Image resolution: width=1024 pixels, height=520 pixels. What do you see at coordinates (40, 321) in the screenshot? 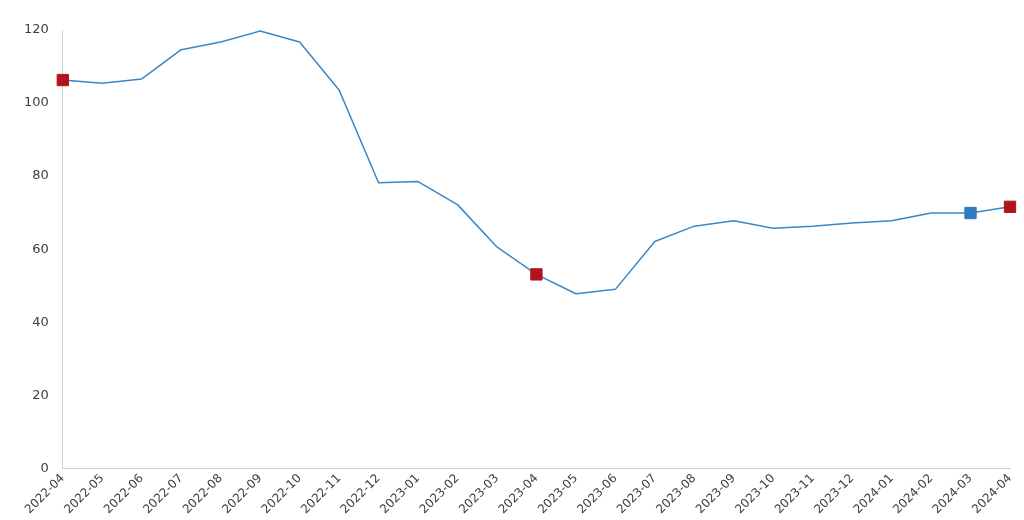
I see `y-tick-label: 40` at bounding box center [40, 321].